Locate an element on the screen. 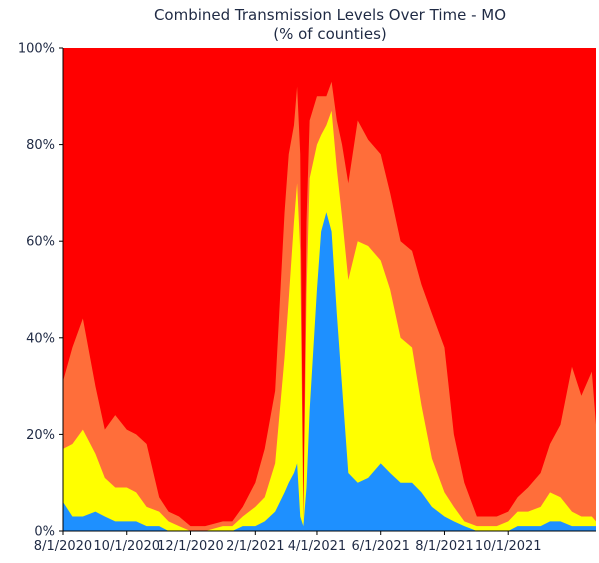  x-tick-label: 6/1/2021 is located at coordinates (381, 546).